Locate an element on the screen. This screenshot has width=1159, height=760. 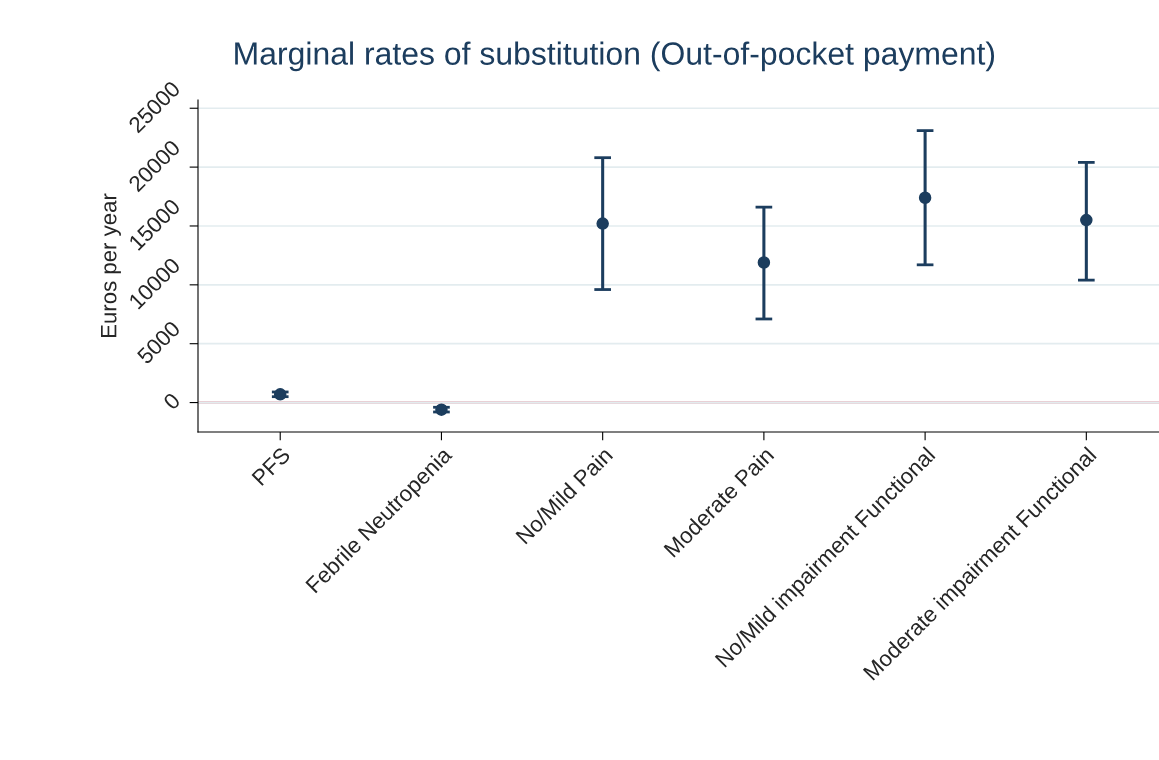
chart-title: Marginal rates of substitution (Out-of-pocket payment) is located at coordinates (615, 56).